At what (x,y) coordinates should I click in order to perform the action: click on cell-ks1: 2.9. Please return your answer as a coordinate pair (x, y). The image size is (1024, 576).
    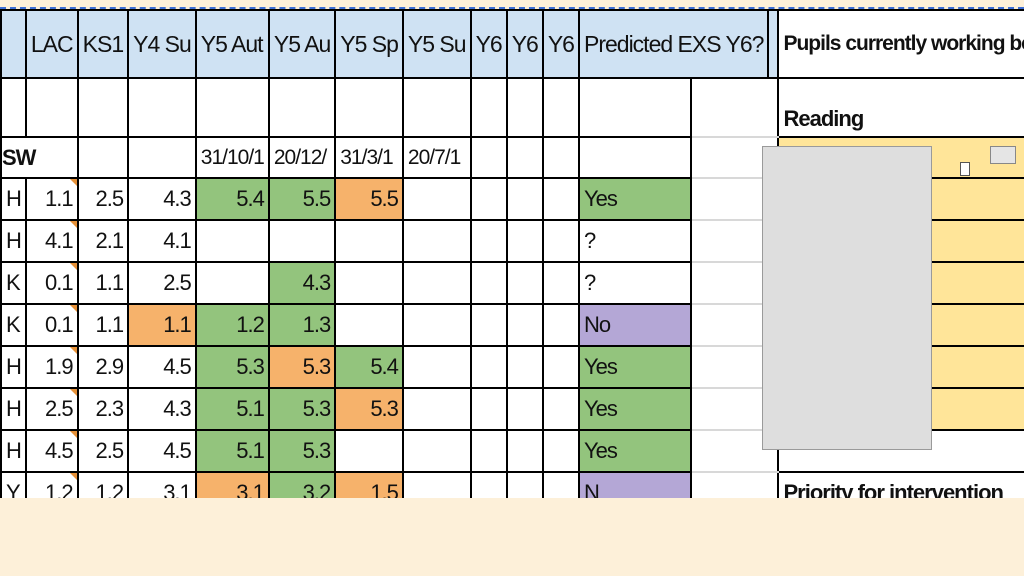
    Looking at the image, I should click on (103, 367).